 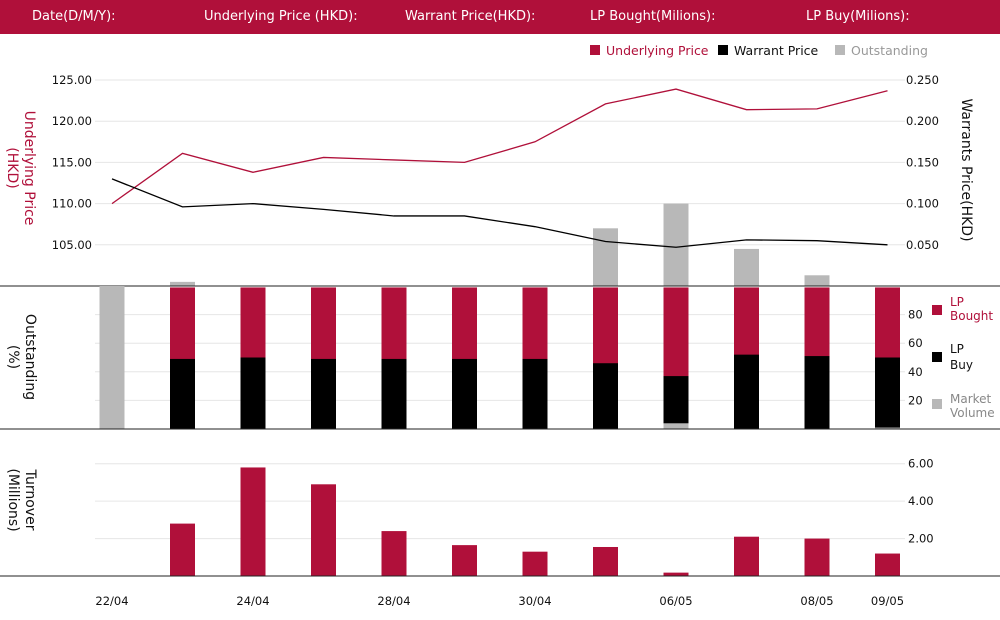 I want to click on legend-label-lp-buy-1: LP, so click(x=957, y=349).